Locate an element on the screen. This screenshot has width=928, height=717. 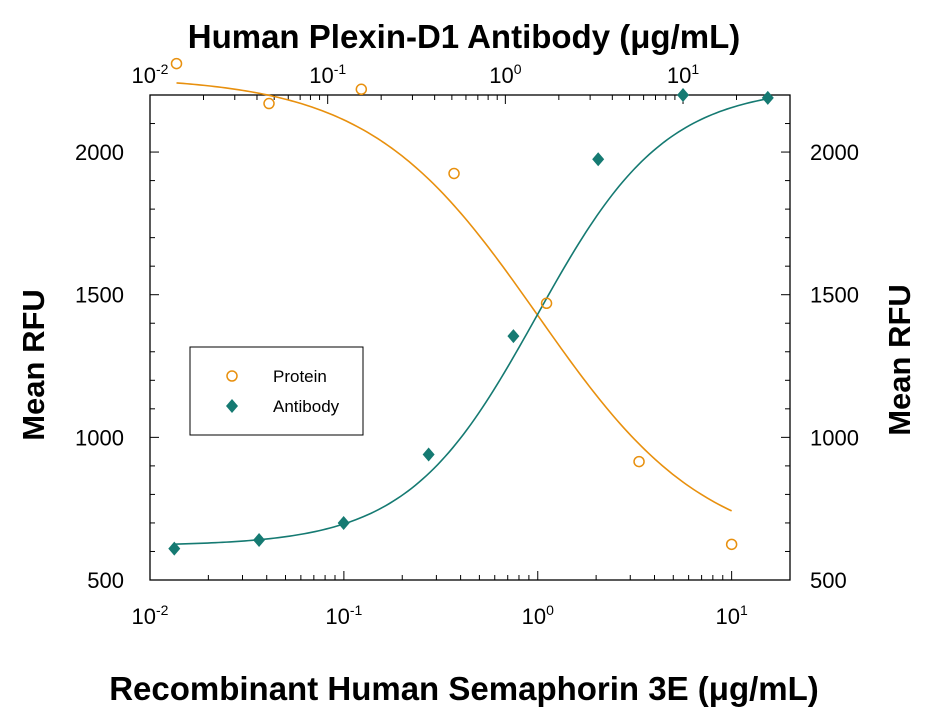
y-right-tick-label: 1000 is located at coordinates (834, 437).